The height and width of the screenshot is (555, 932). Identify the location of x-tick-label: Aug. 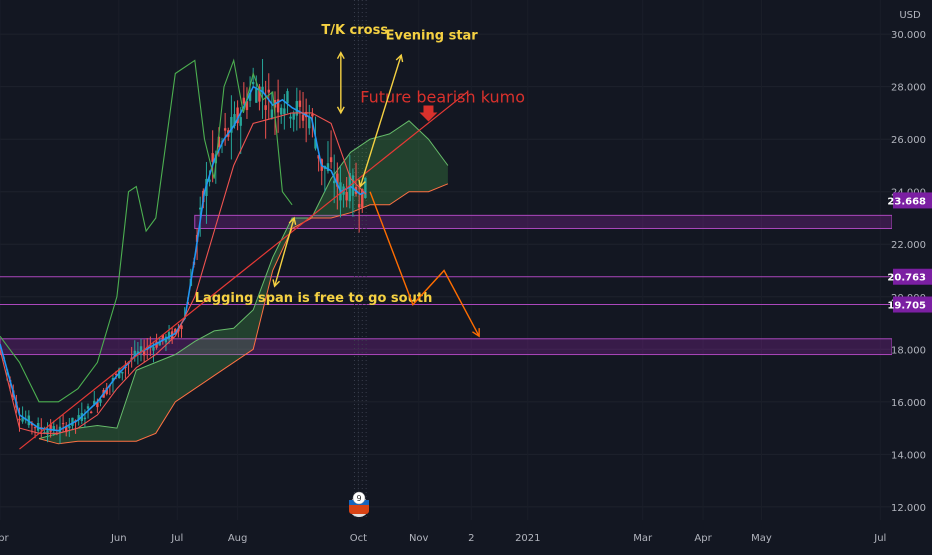
(238, 538).